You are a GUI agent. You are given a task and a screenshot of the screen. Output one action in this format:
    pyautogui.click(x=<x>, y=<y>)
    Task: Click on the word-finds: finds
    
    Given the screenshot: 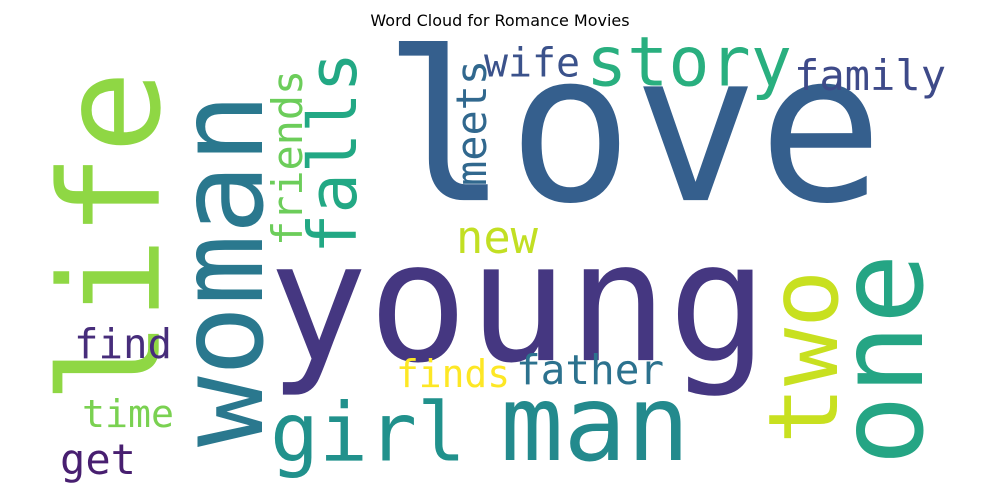 What is the action you would take?
    pyautogui.click(x=453, y=374)
    